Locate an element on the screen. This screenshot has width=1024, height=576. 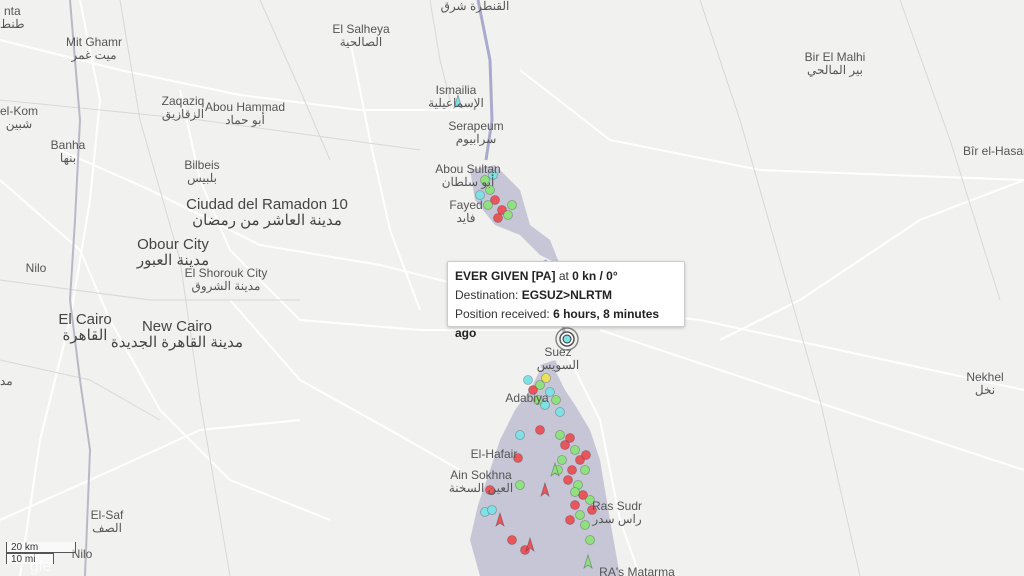
place-label-fayed: Fayed فايد is located at coordinates (465, 212).